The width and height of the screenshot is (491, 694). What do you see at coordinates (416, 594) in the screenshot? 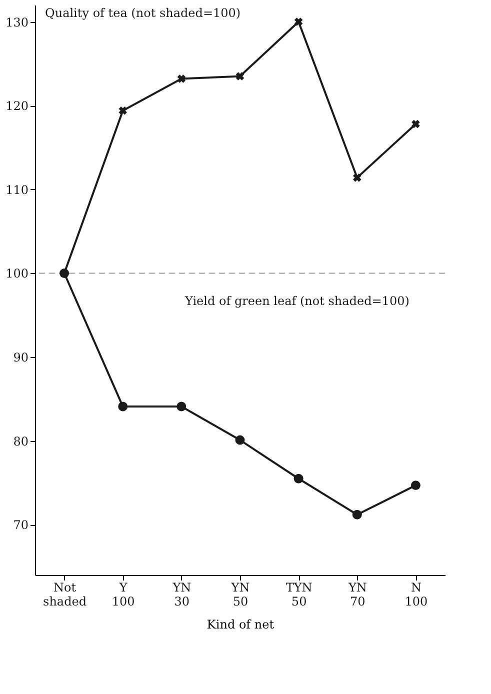
I see `x-tick-label: N 100` at bounding box center [416, 594].